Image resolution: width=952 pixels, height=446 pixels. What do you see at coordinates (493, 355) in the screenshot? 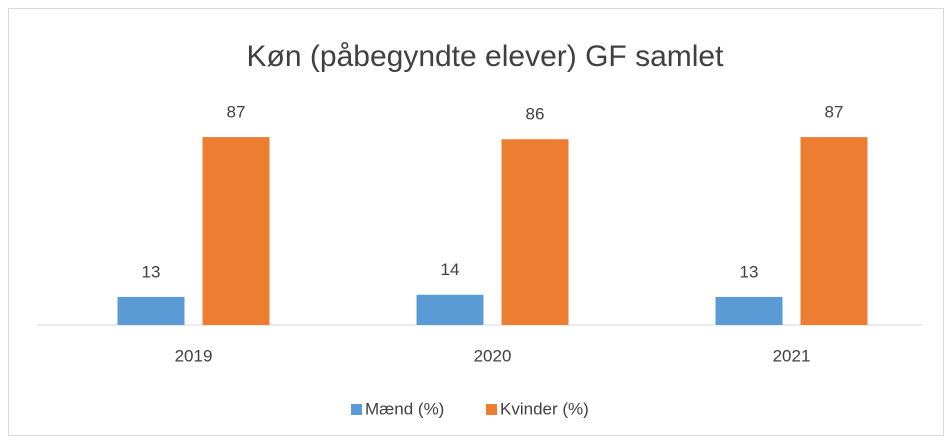
I see `x-tick-label: 2020` at bounding box center [493, 355].